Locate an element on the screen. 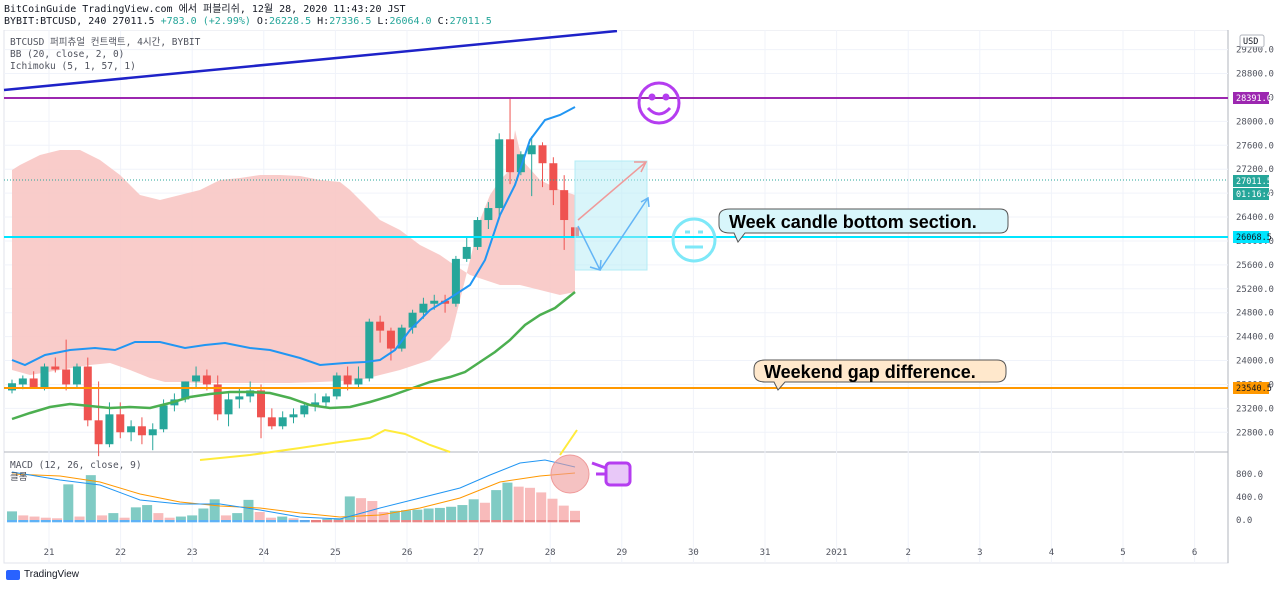 Image resolution: width=1280 pixels, height=595 pixels. open-label: O: is located at coordinates (262, 21).